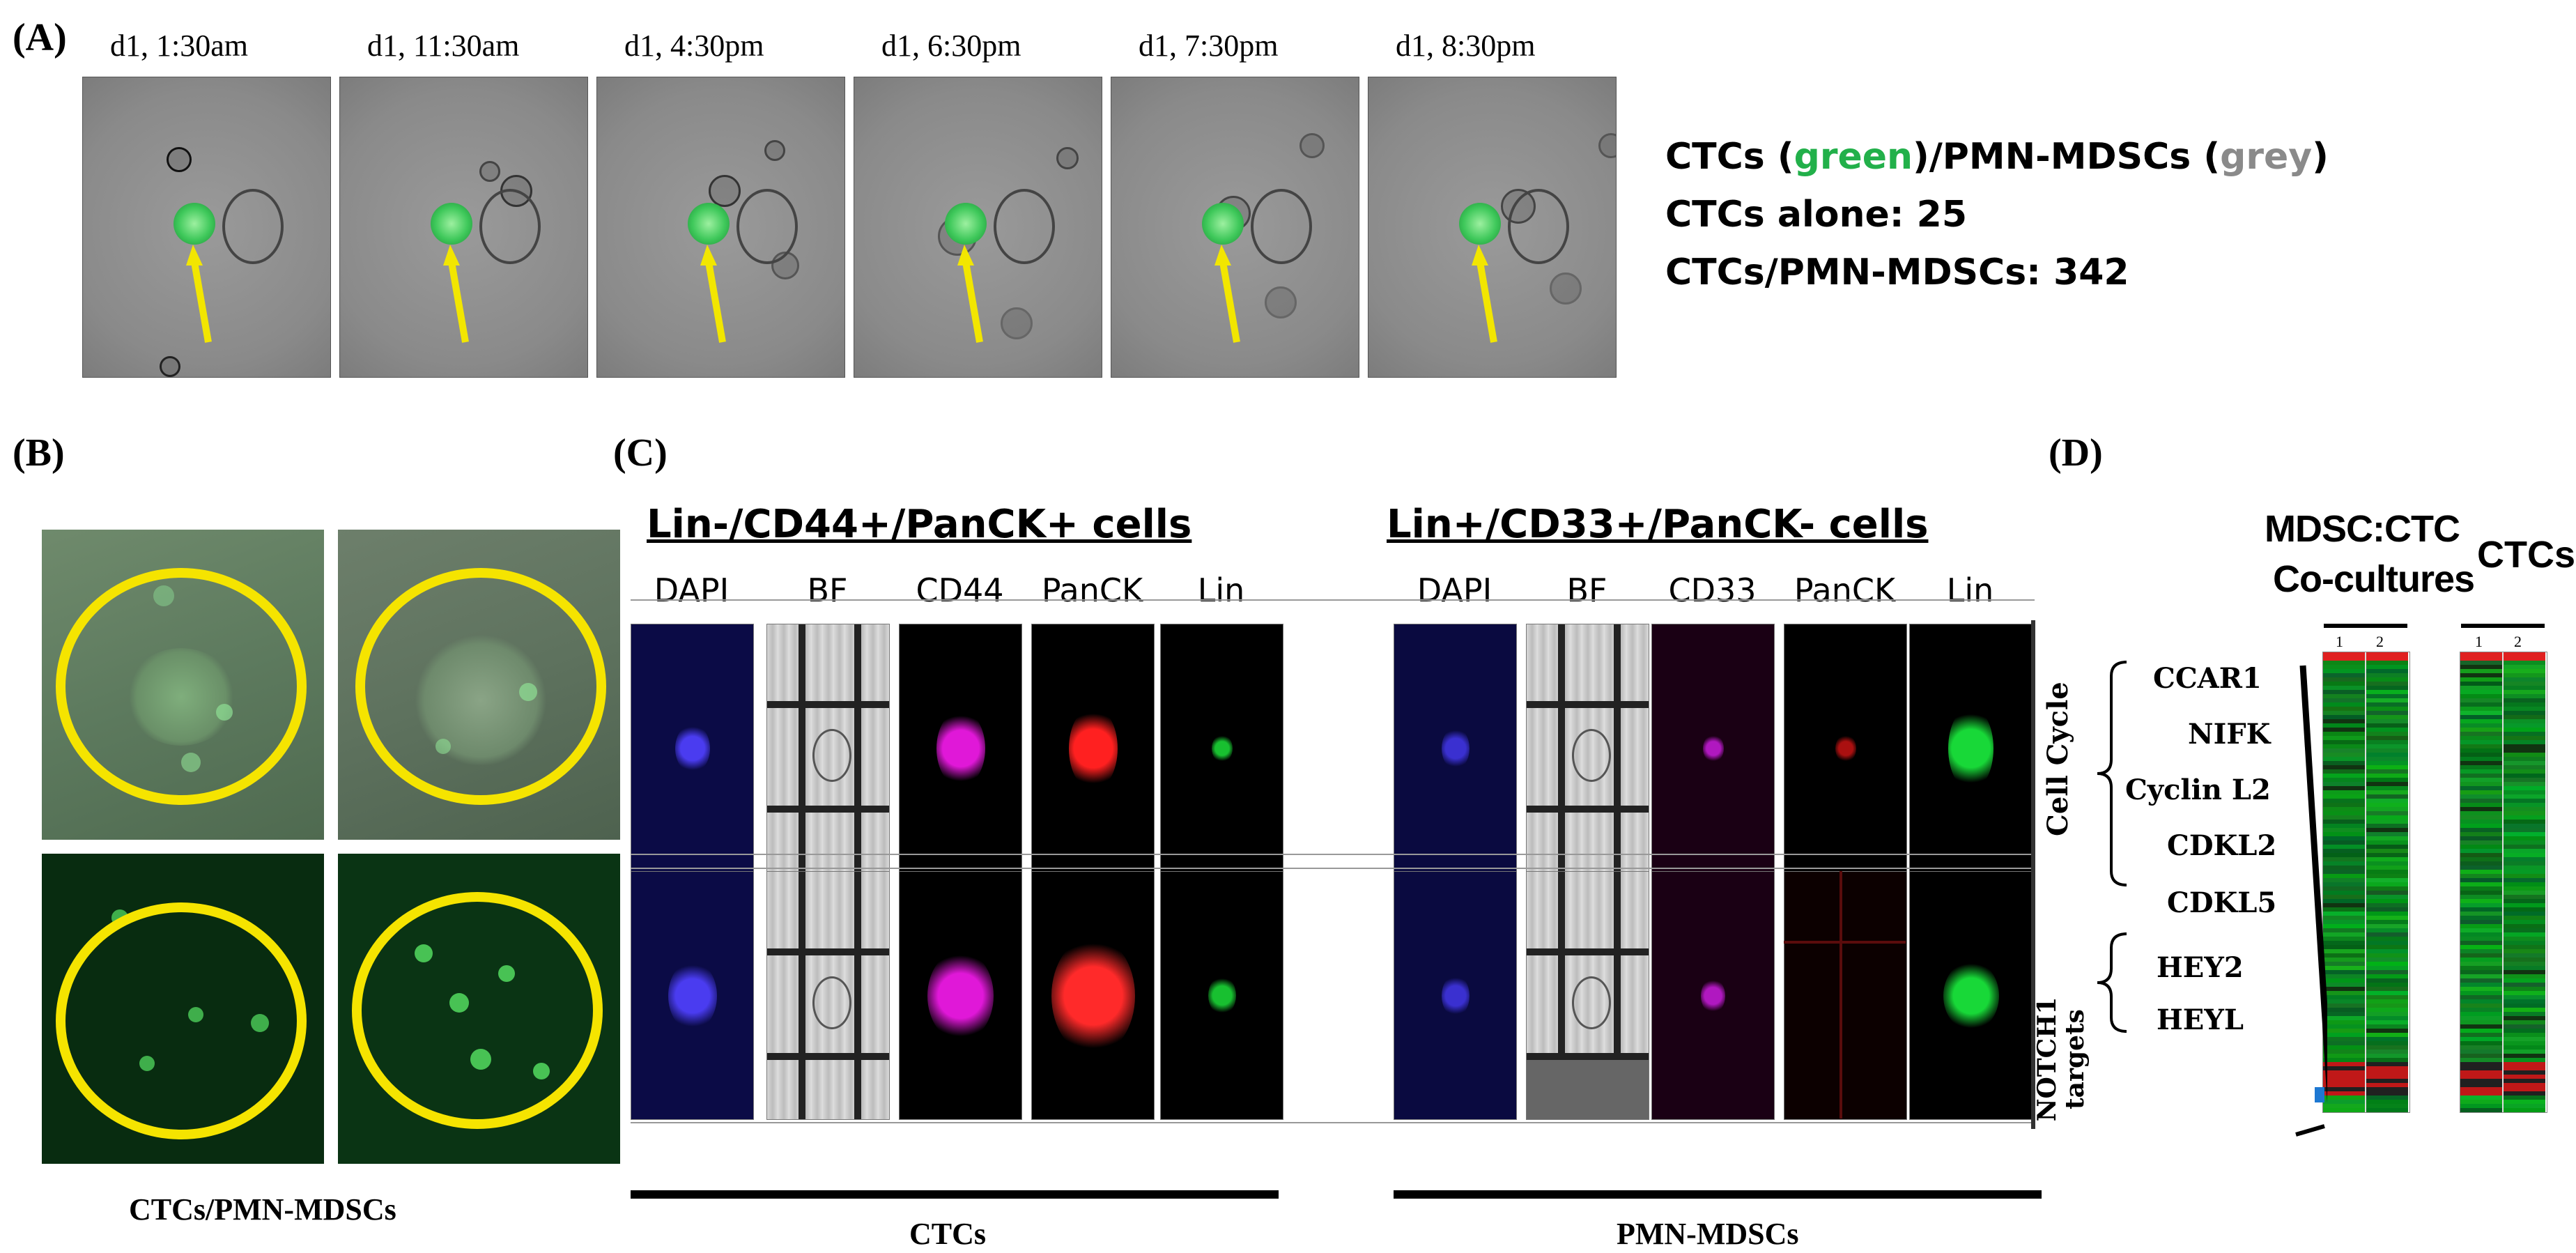  I want to click on panel-c-left-caption: CTCs, so click(948, 1234).